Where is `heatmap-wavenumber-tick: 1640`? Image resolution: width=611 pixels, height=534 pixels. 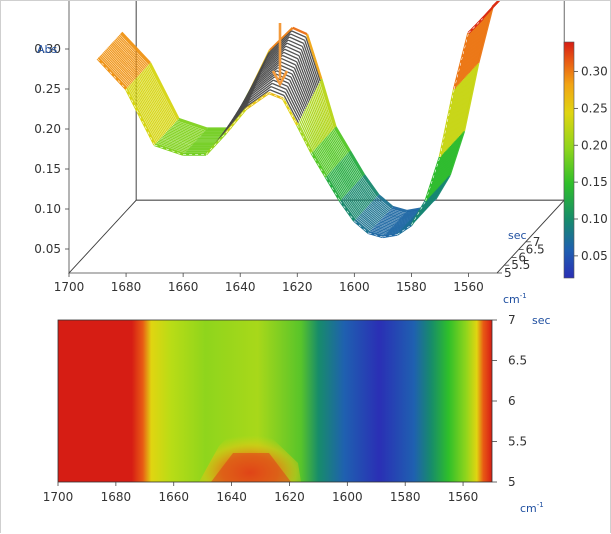
heatmap-wavenumber-tick: 1640 is located at coordinates (231, 497).